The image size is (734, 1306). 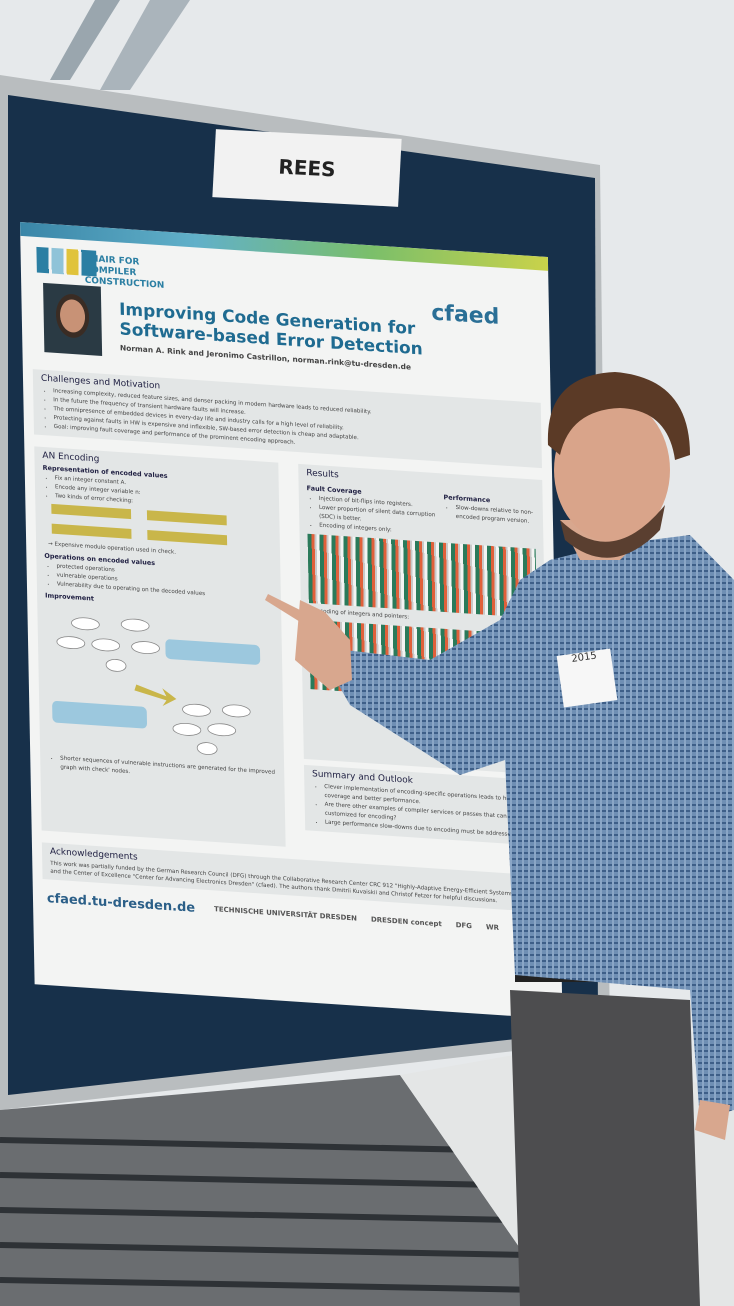 What do you see at coordinates (273, 1215) in the screenshot?
I see `carpet-stripes` at bounding box center [273, 1215].